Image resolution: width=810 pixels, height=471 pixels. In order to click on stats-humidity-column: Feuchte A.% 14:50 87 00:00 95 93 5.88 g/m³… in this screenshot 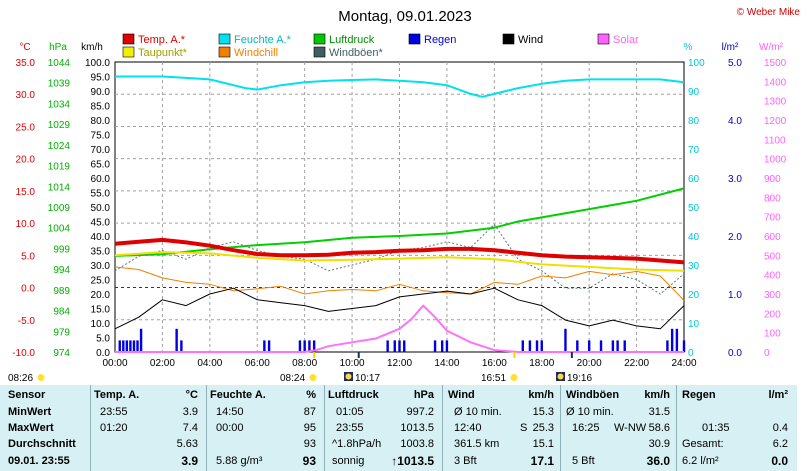, I will do `click(266, 428)`.